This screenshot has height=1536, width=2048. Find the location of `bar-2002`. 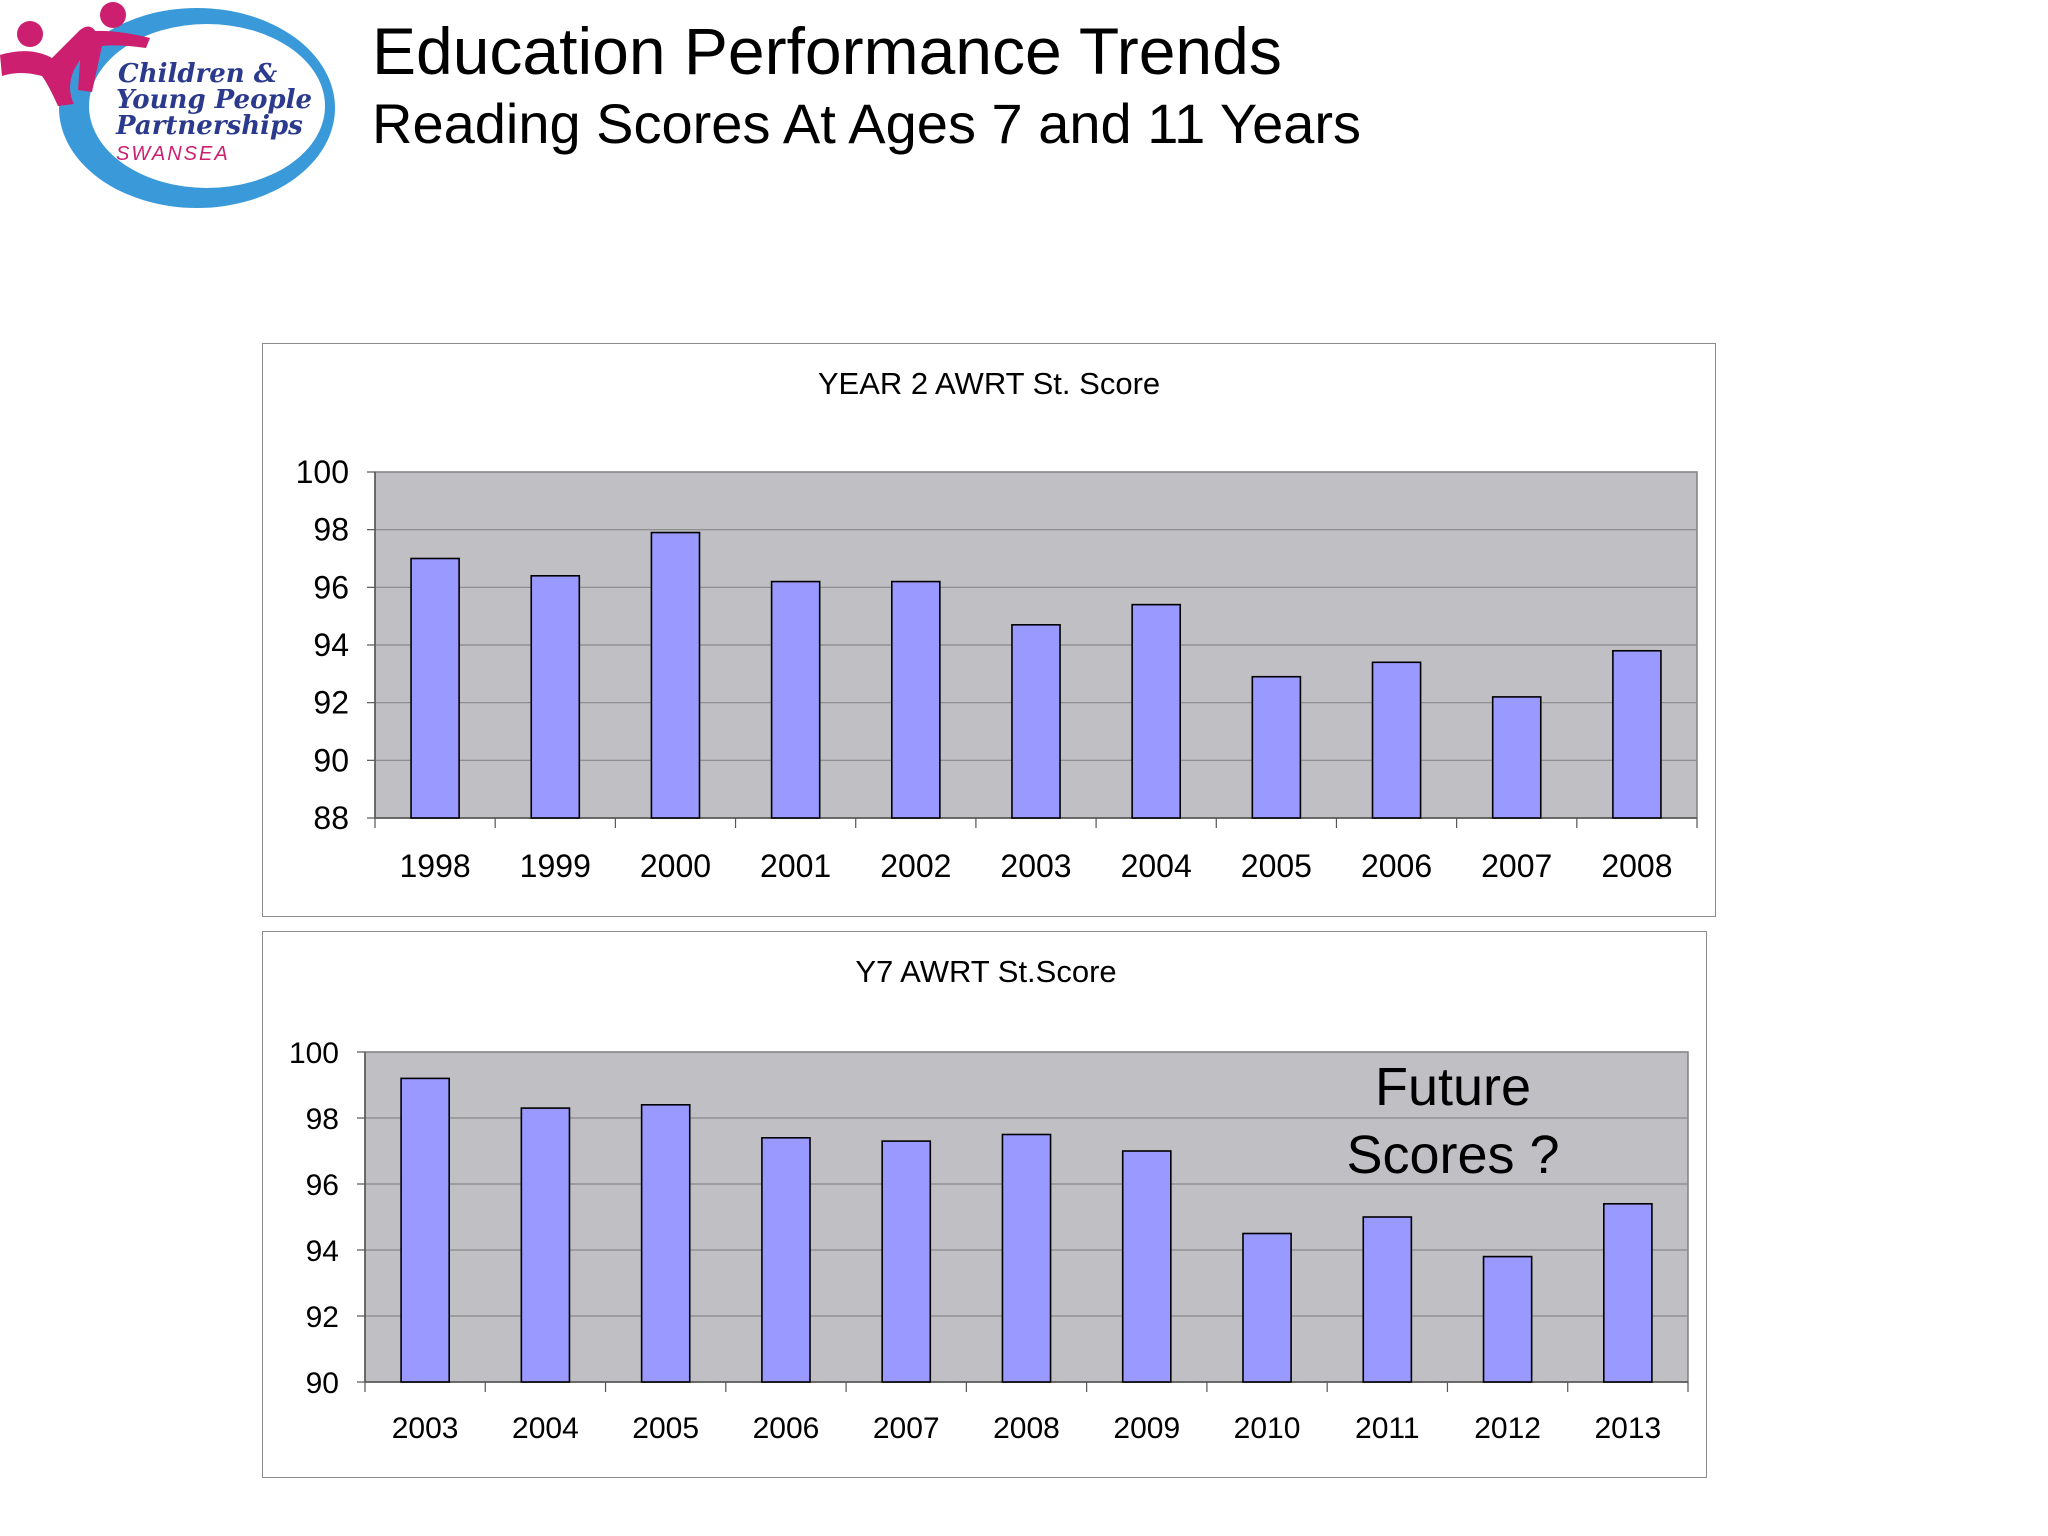

bar-2002 is located at coordinates (915, 699).